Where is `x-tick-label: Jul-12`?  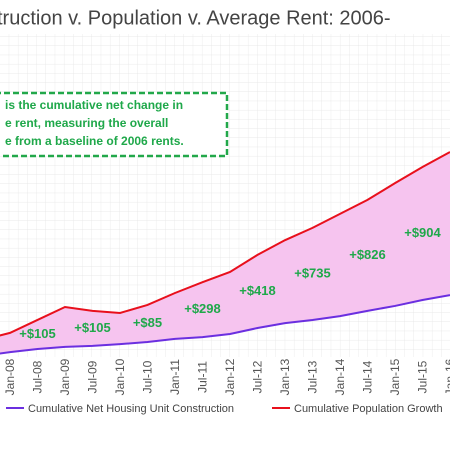
x-tick-label: Jul-12 is located at coordinates (258, 376).